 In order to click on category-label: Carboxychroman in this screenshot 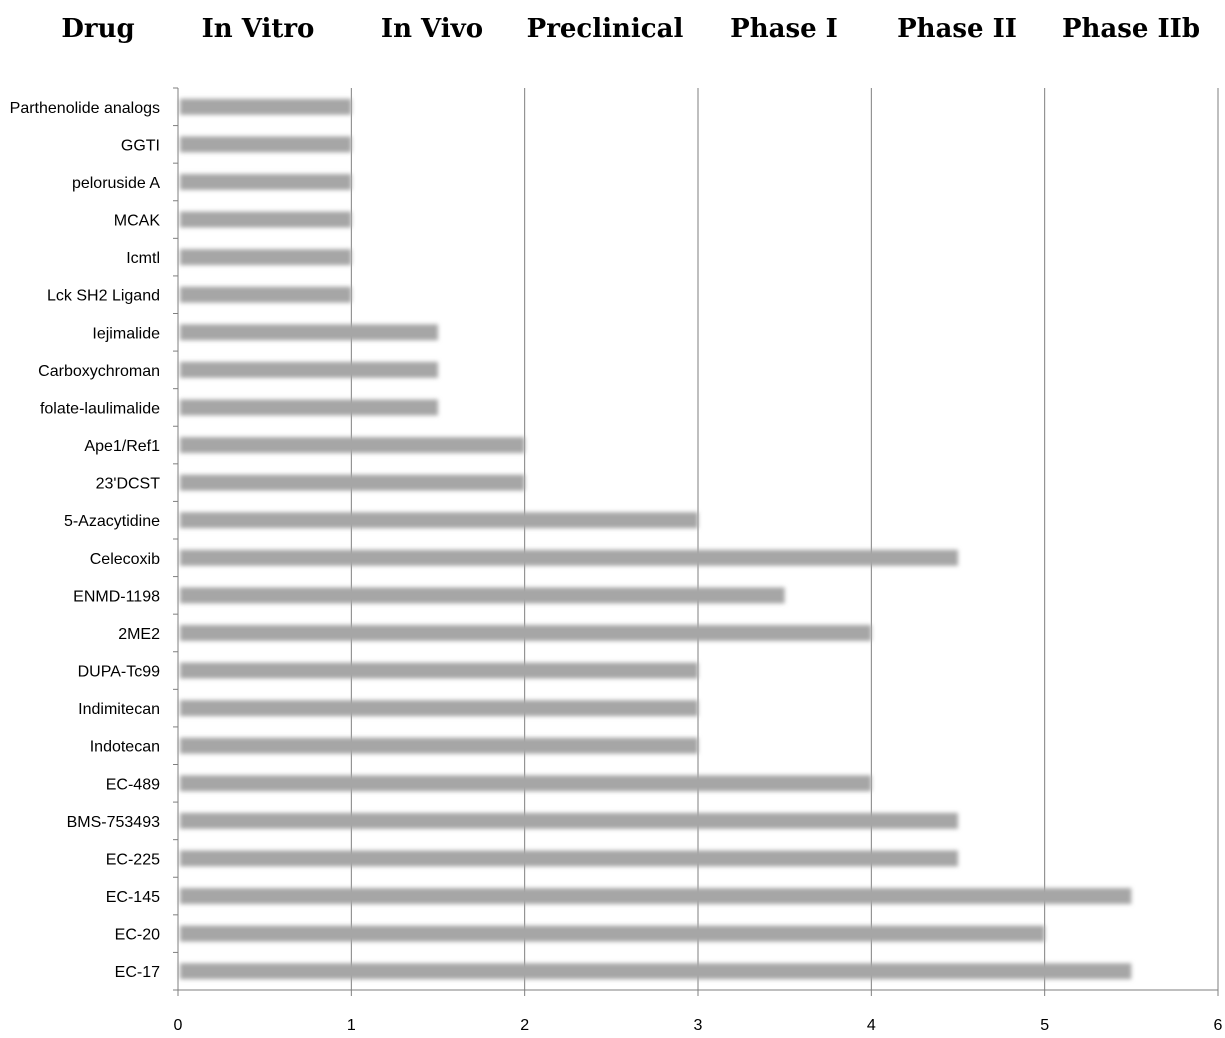, I will do `click(99, 371)`.